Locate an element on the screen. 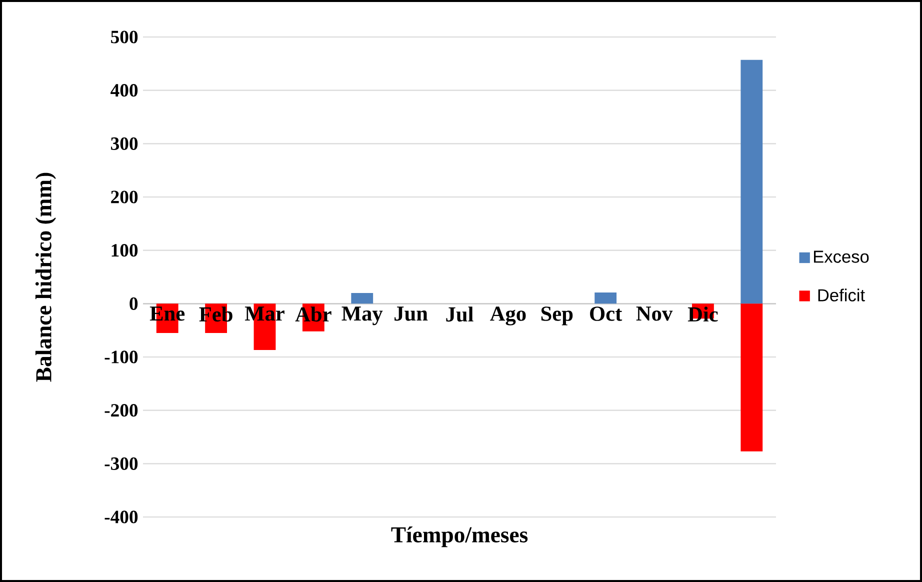 The height and width of the screenshot is (582, 922). y-axis-title: Balance hidrico (mm) is located at coordinates (45, 277).